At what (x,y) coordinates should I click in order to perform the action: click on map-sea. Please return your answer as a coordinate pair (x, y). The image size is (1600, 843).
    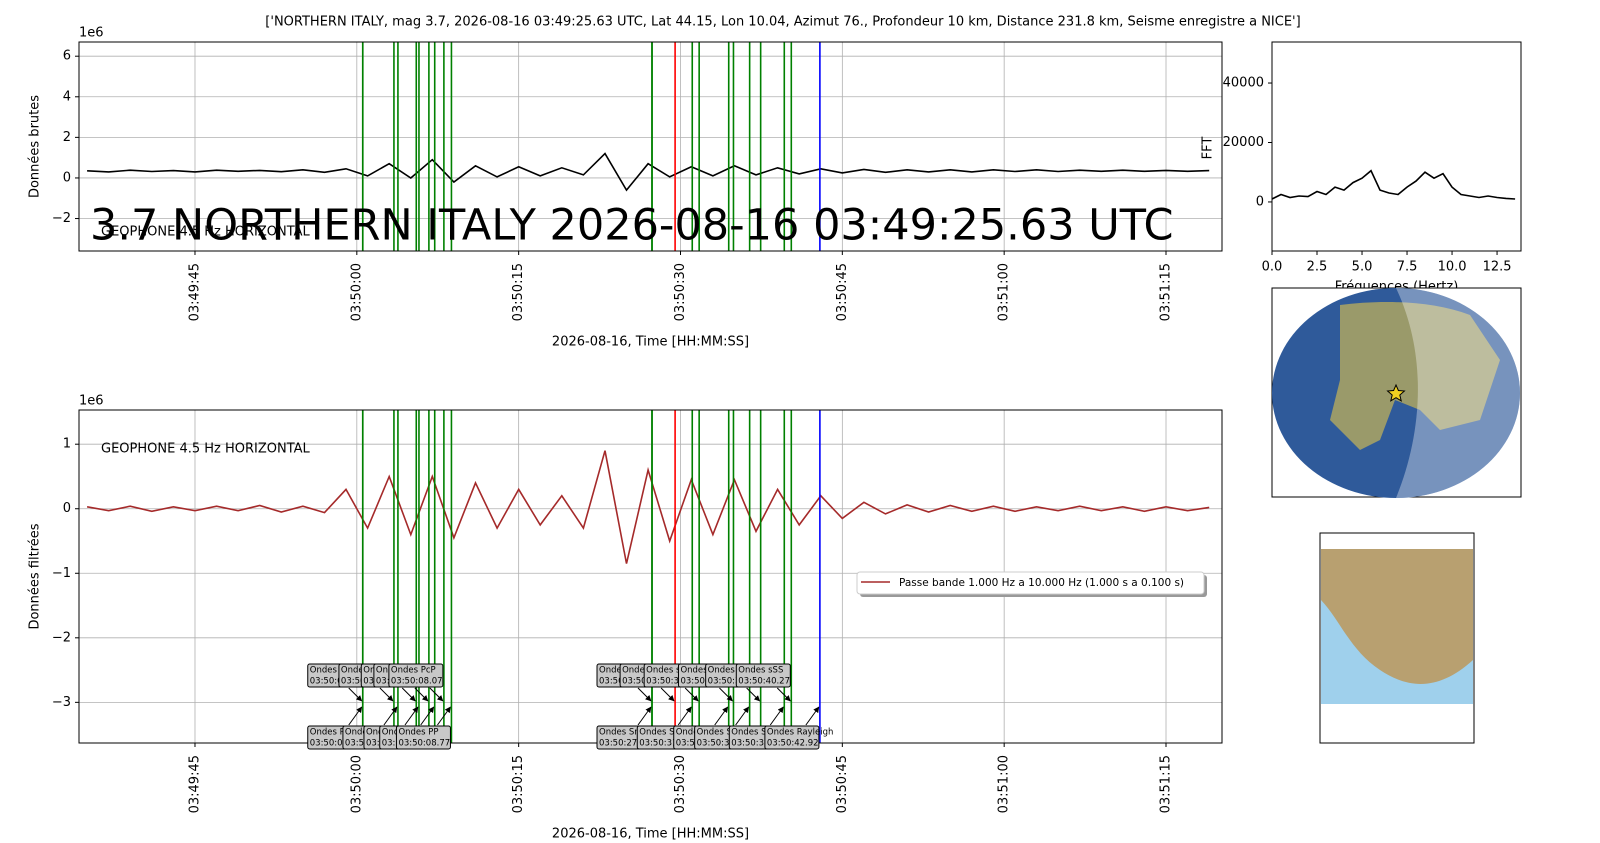
    Looking at the image, I should click on (1397, 652).